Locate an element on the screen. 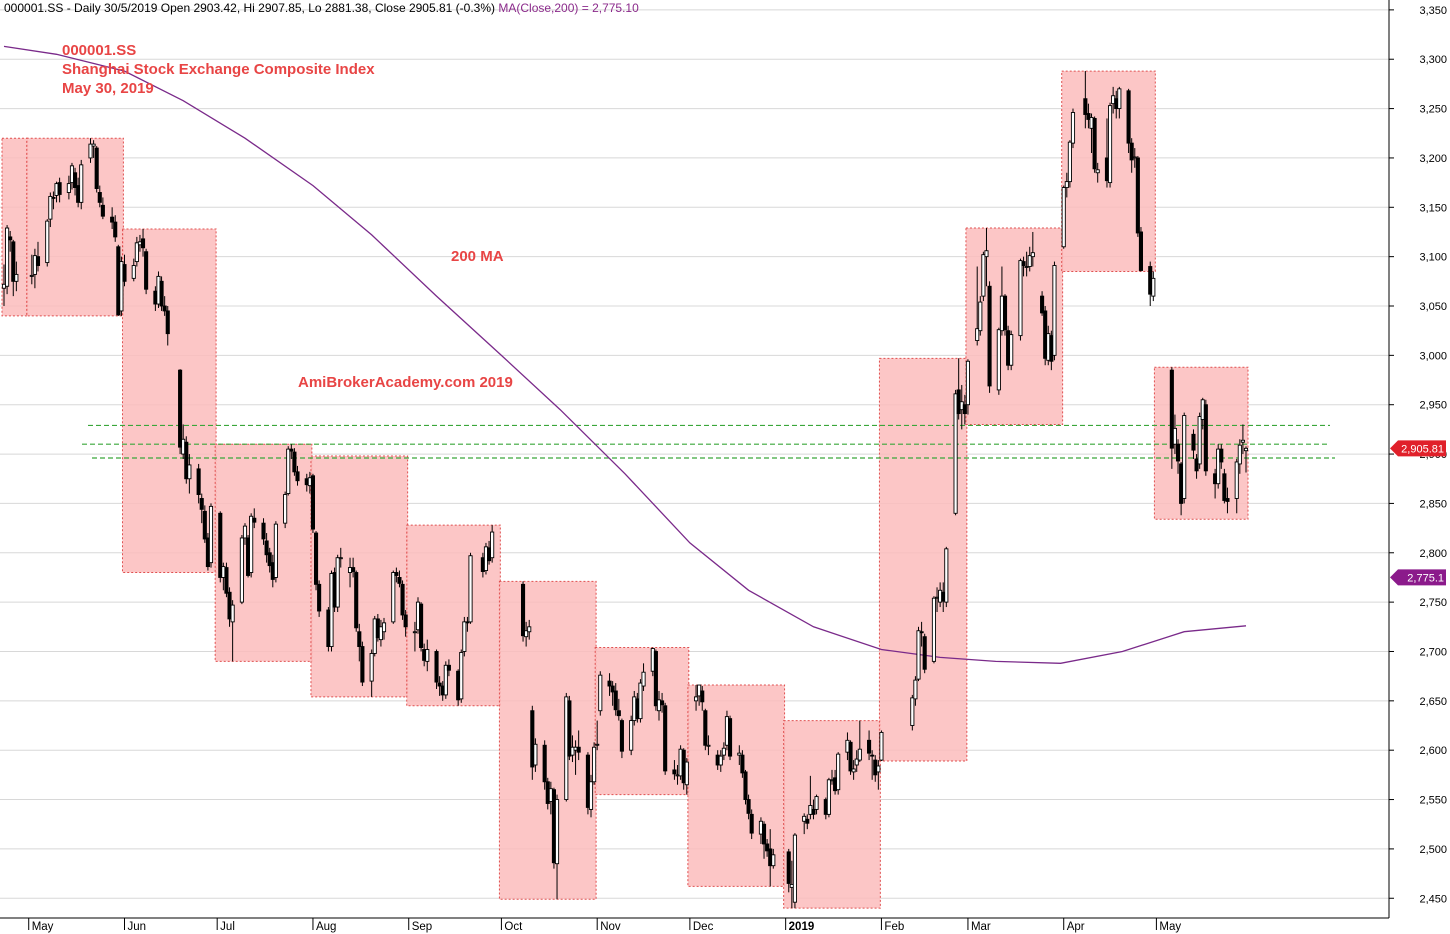 The image size is (1450, 934). y-tick-label-3150: 3,150 is located at coordinates (1433, 208).